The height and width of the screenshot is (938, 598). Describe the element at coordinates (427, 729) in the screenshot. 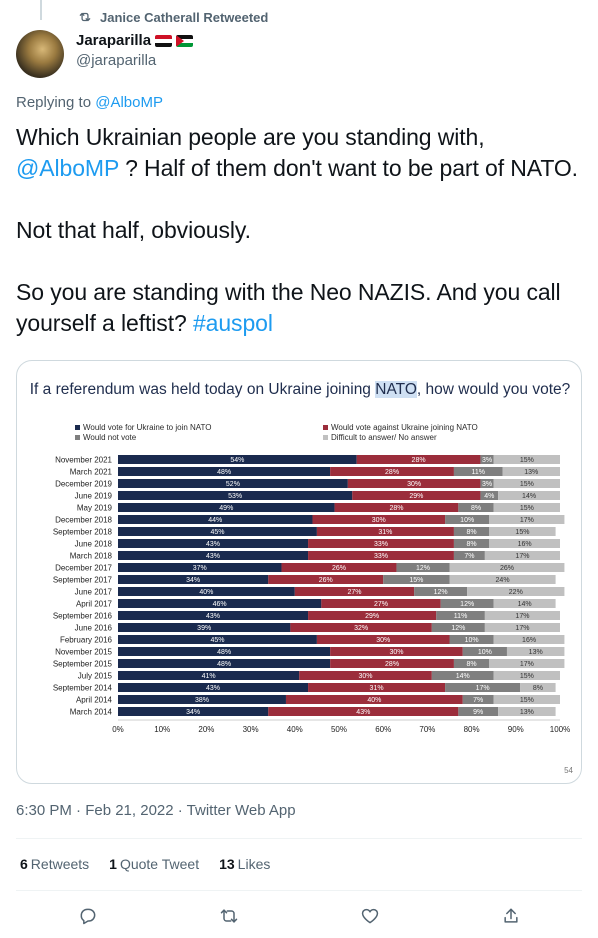

I see `x-tick-label: 70%` at that location.